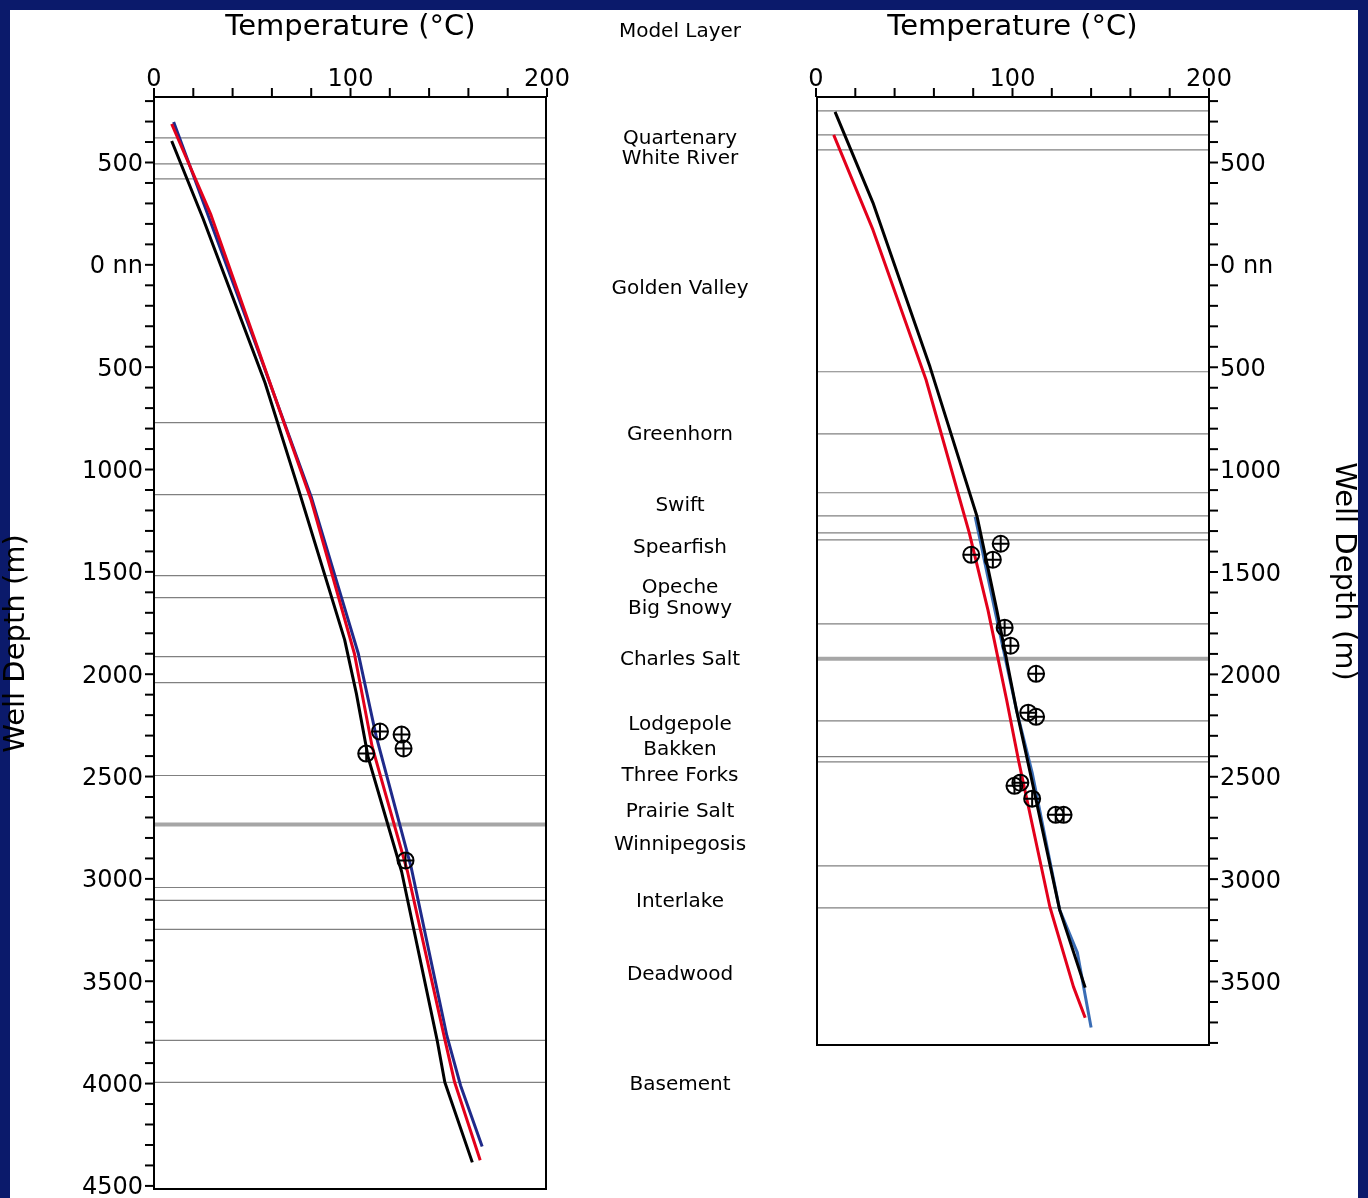 This screenshot has width=1368, height=1198. What do you see at coordinates (112, 1084) in the screenshot?
I see `y-tick-label: 4000` at bounding box center [112, 1084].